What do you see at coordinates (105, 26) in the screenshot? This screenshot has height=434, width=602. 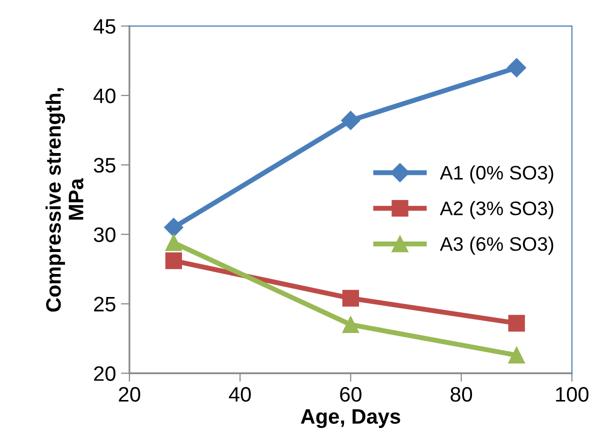 I see `y-tick-label: 45` at bounding box center [105, 26].